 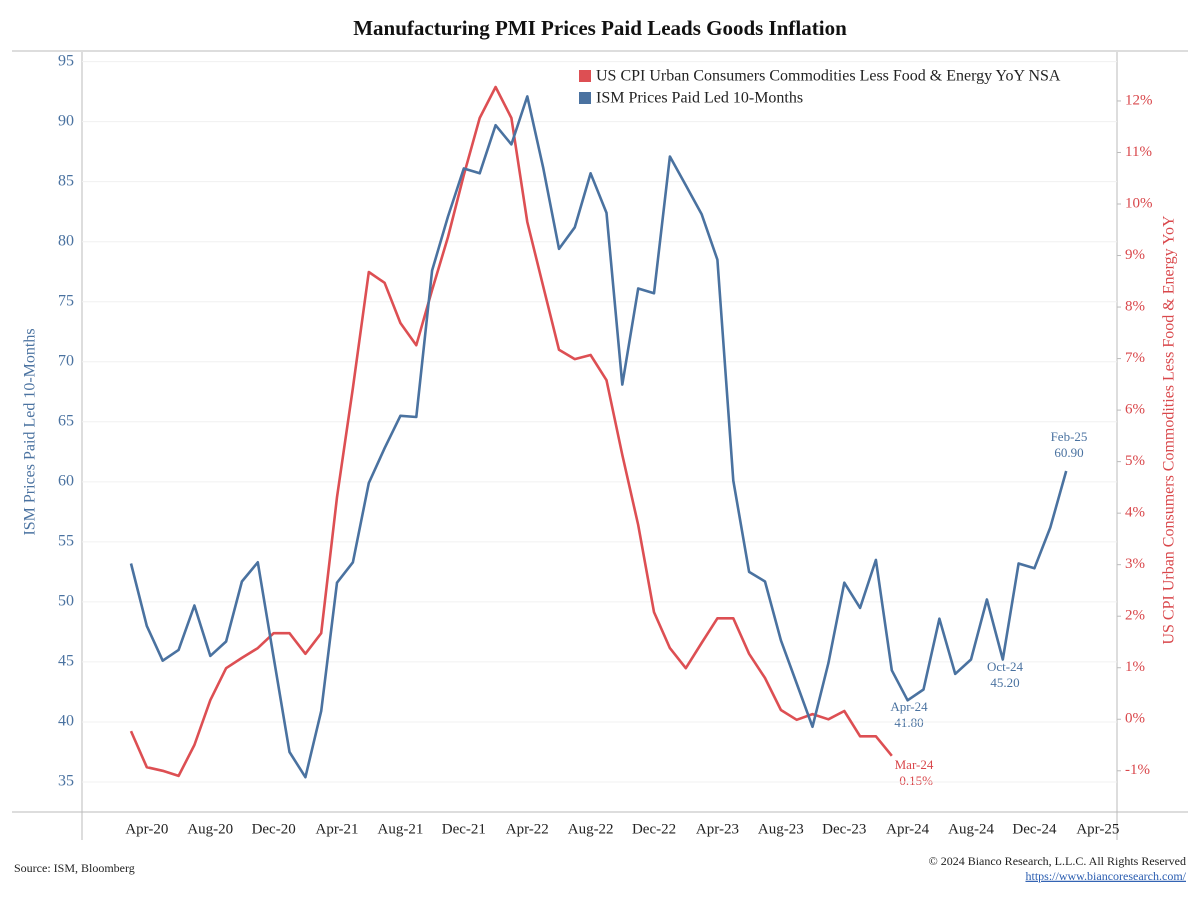 I want to click on x-tick-label: Dec-22, so click(x=654, y=829).